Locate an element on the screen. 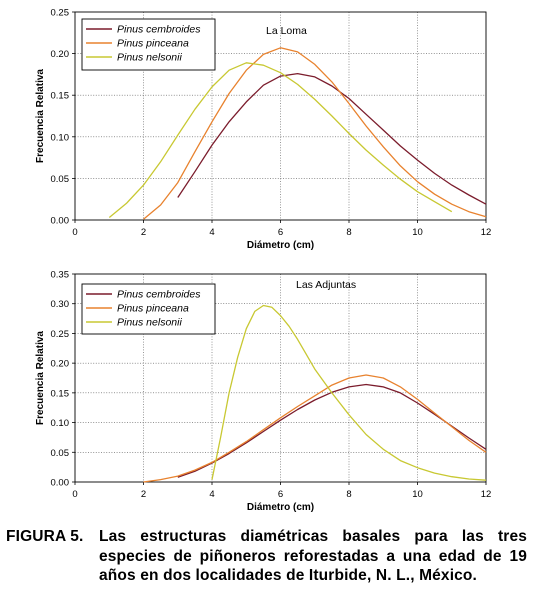 This screenshot has height=607, width=533. y-tick-label: 0.35 is located at coordinates (60, 275).